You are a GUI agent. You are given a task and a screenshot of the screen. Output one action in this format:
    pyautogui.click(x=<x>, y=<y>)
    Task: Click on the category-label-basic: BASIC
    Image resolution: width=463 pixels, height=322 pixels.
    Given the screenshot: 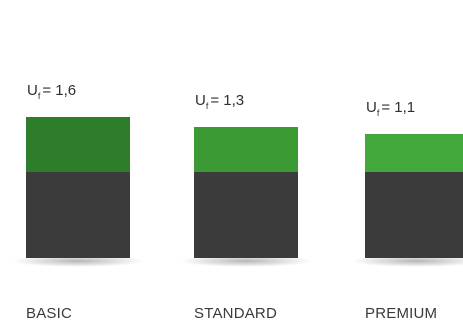 What is the action you would take?
    pyautogui.click(x=49, y=313)
    